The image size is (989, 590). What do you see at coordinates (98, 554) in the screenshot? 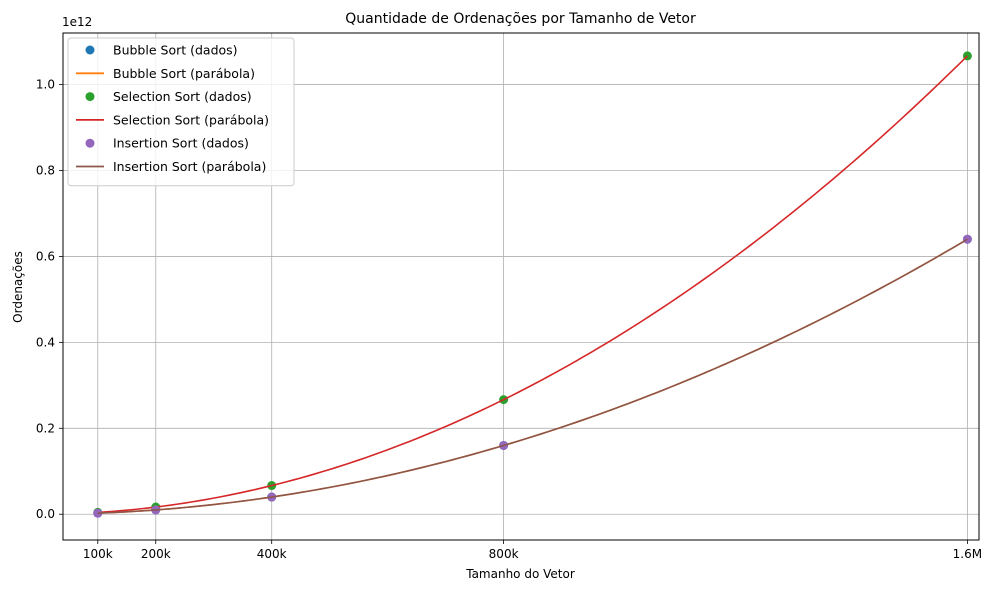
I see `x-tick-label: 100k` at bounding box center [98, 554].